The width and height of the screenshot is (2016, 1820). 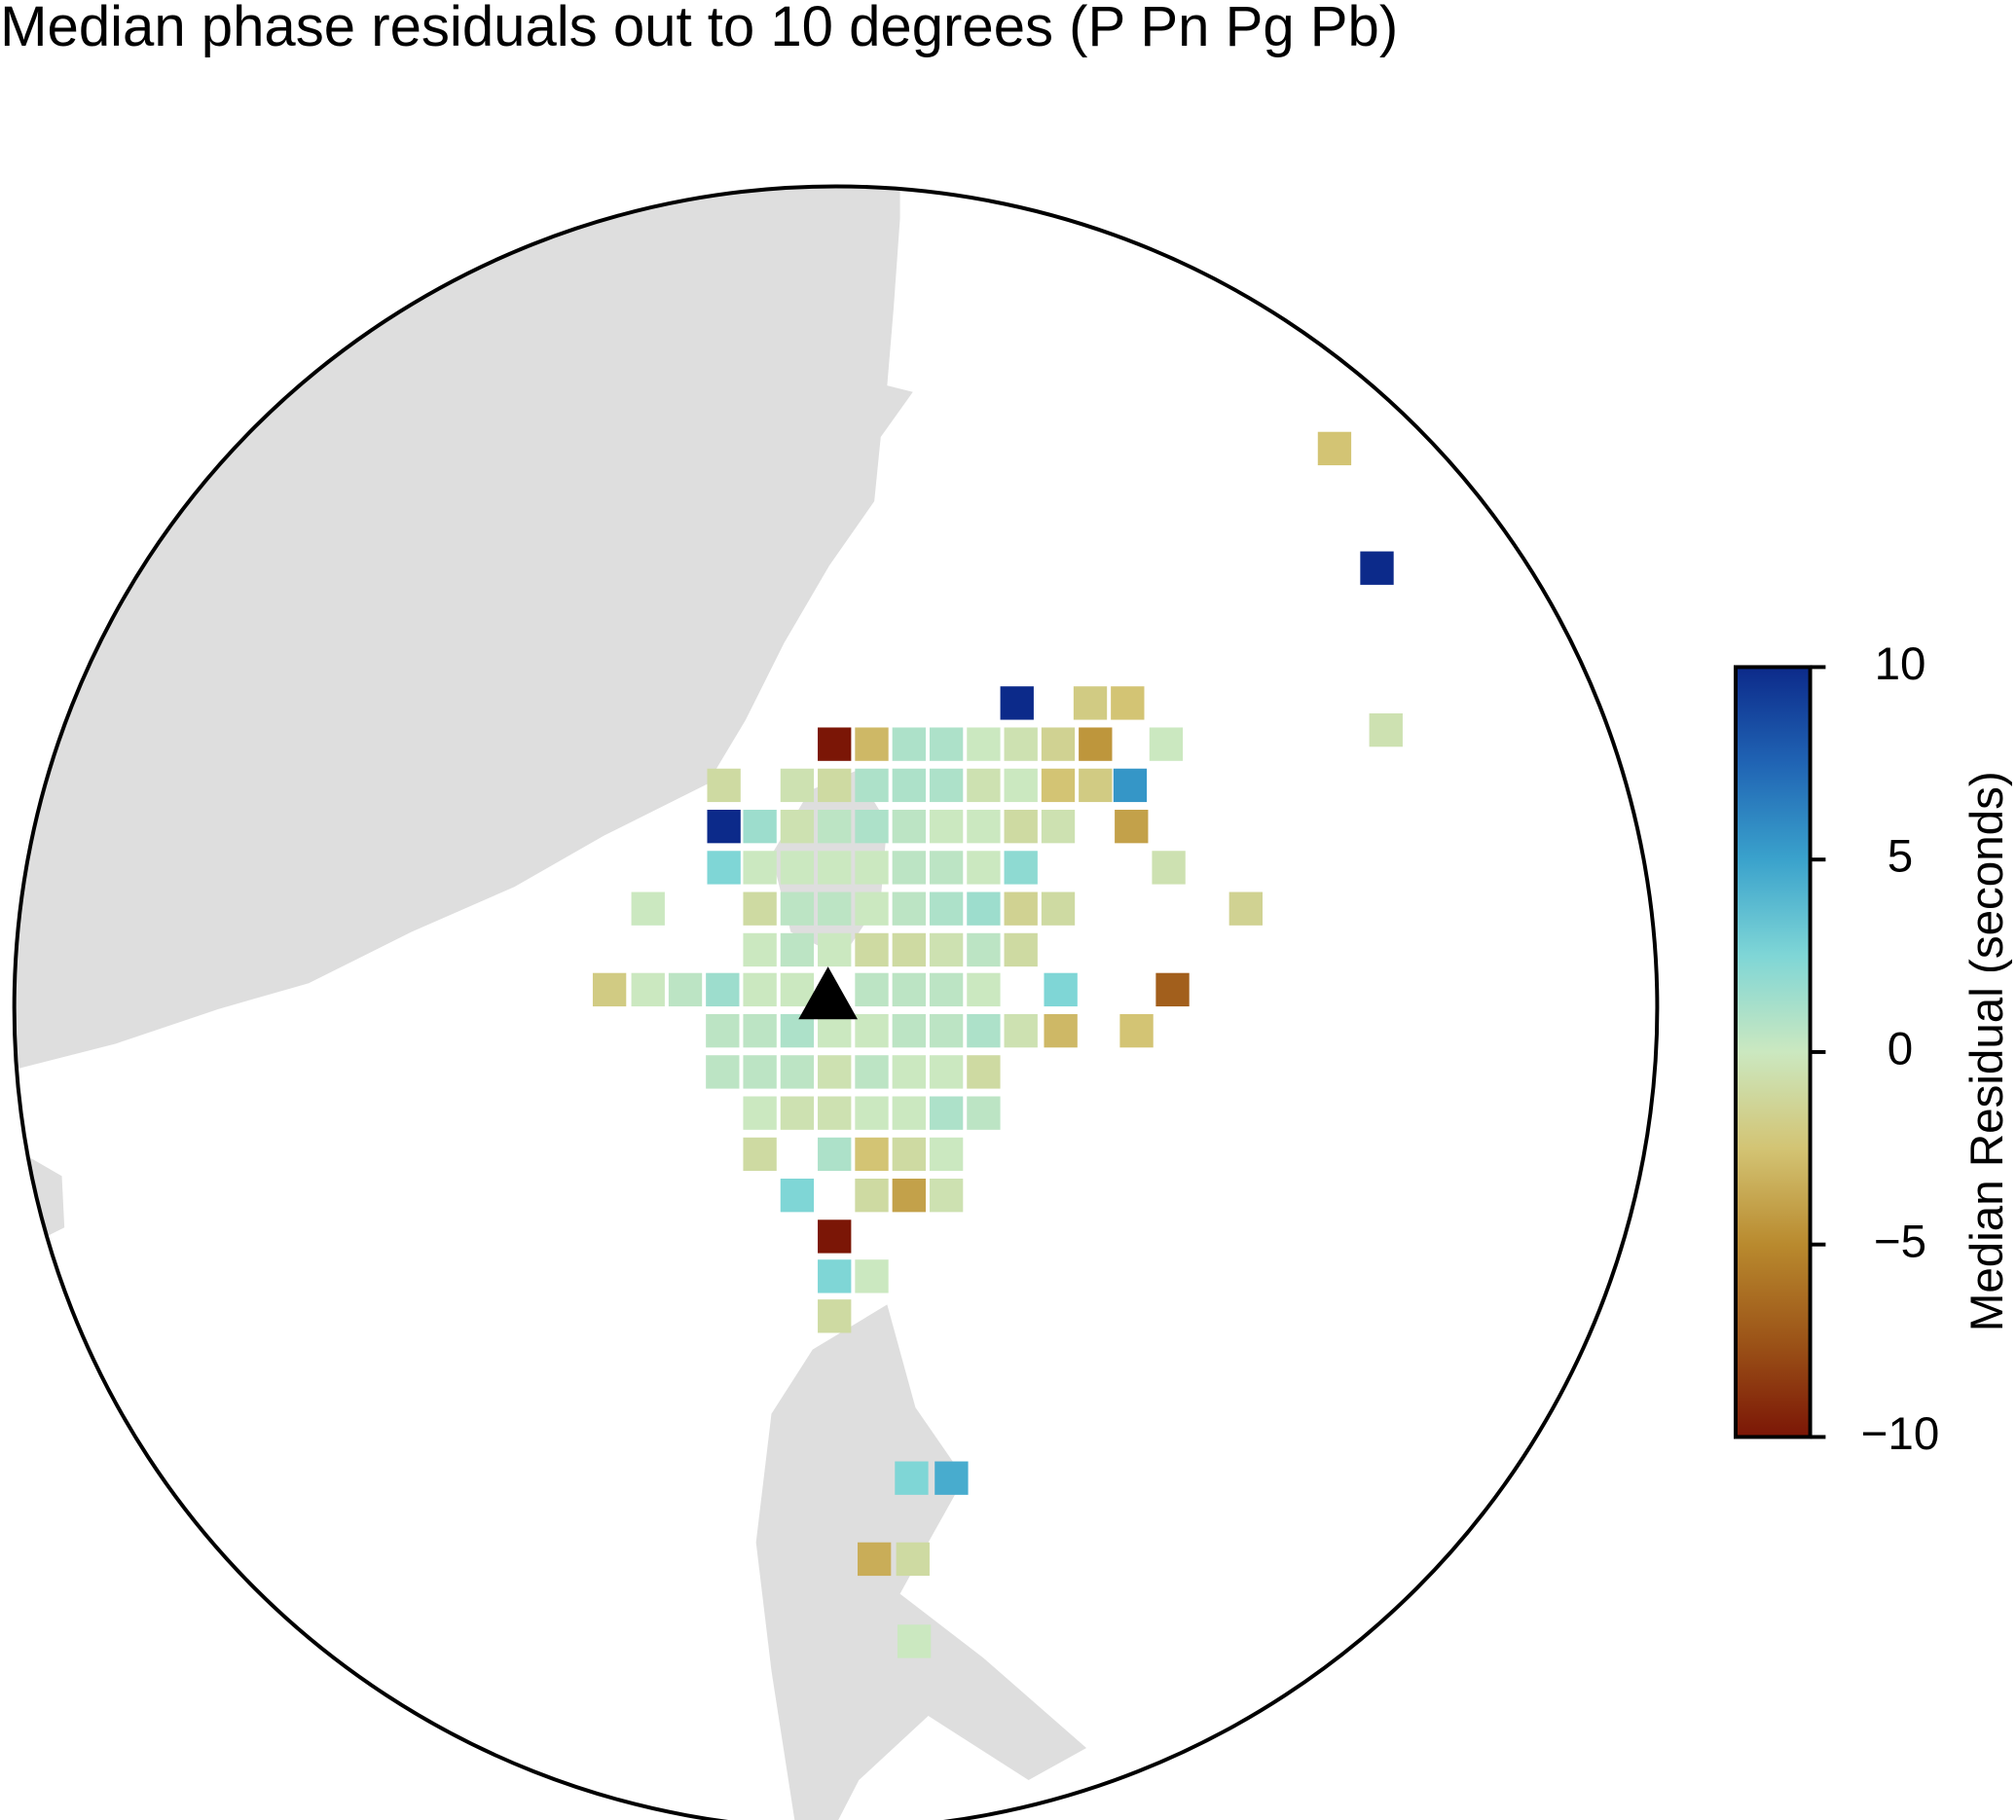 I want to click on colorbar-tick-label: −10, so click(x=1900, y=1434).